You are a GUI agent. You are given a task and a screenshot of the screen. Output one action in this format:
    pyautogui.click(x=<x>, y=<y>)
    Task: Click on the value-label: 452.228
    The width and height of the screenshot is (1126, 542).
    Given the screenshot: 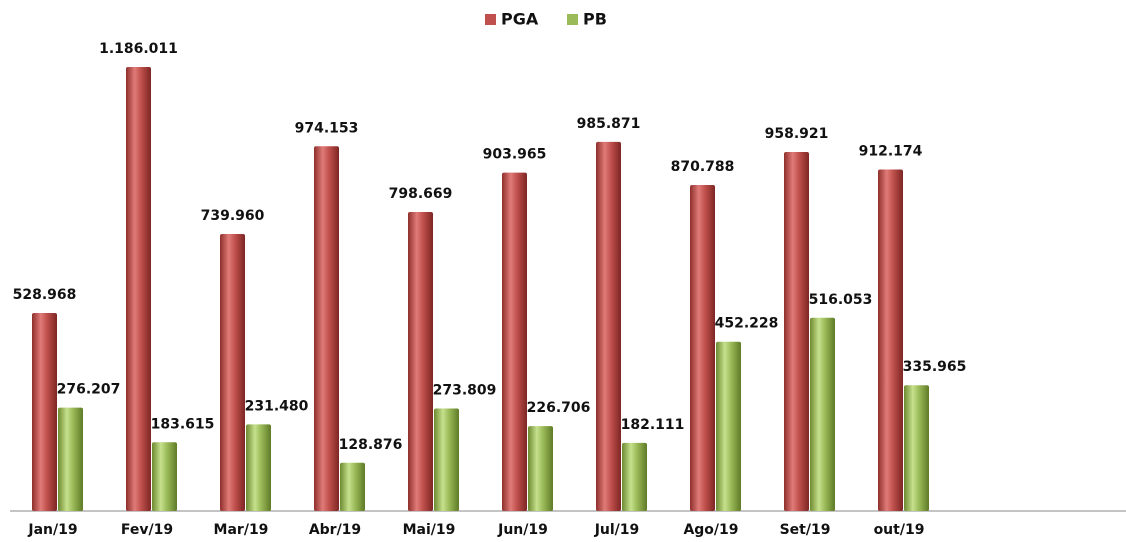 What is the action you would take?
    pyautogui.click(x=747, y=324)
    